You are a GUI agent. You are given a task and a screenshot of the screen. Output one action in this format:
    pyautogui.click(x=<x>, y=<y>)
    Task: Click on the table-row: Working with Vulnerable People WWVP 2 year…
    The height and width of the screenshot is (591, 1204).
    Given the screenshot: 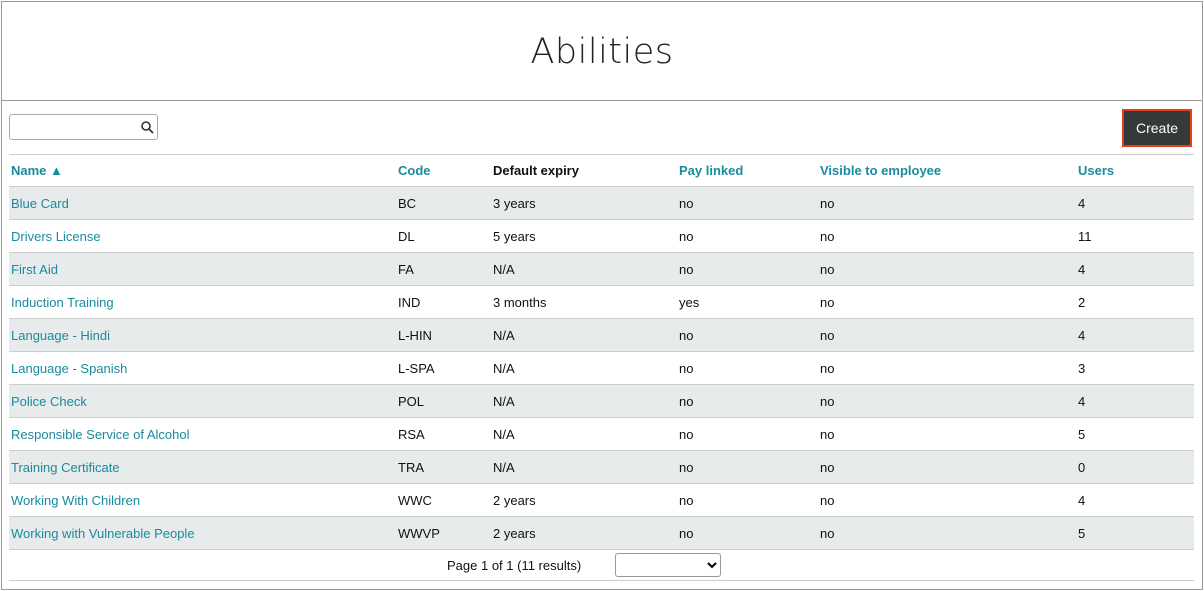 What is the action you would take?
    pyautogui.click(x=601, y=533)
    